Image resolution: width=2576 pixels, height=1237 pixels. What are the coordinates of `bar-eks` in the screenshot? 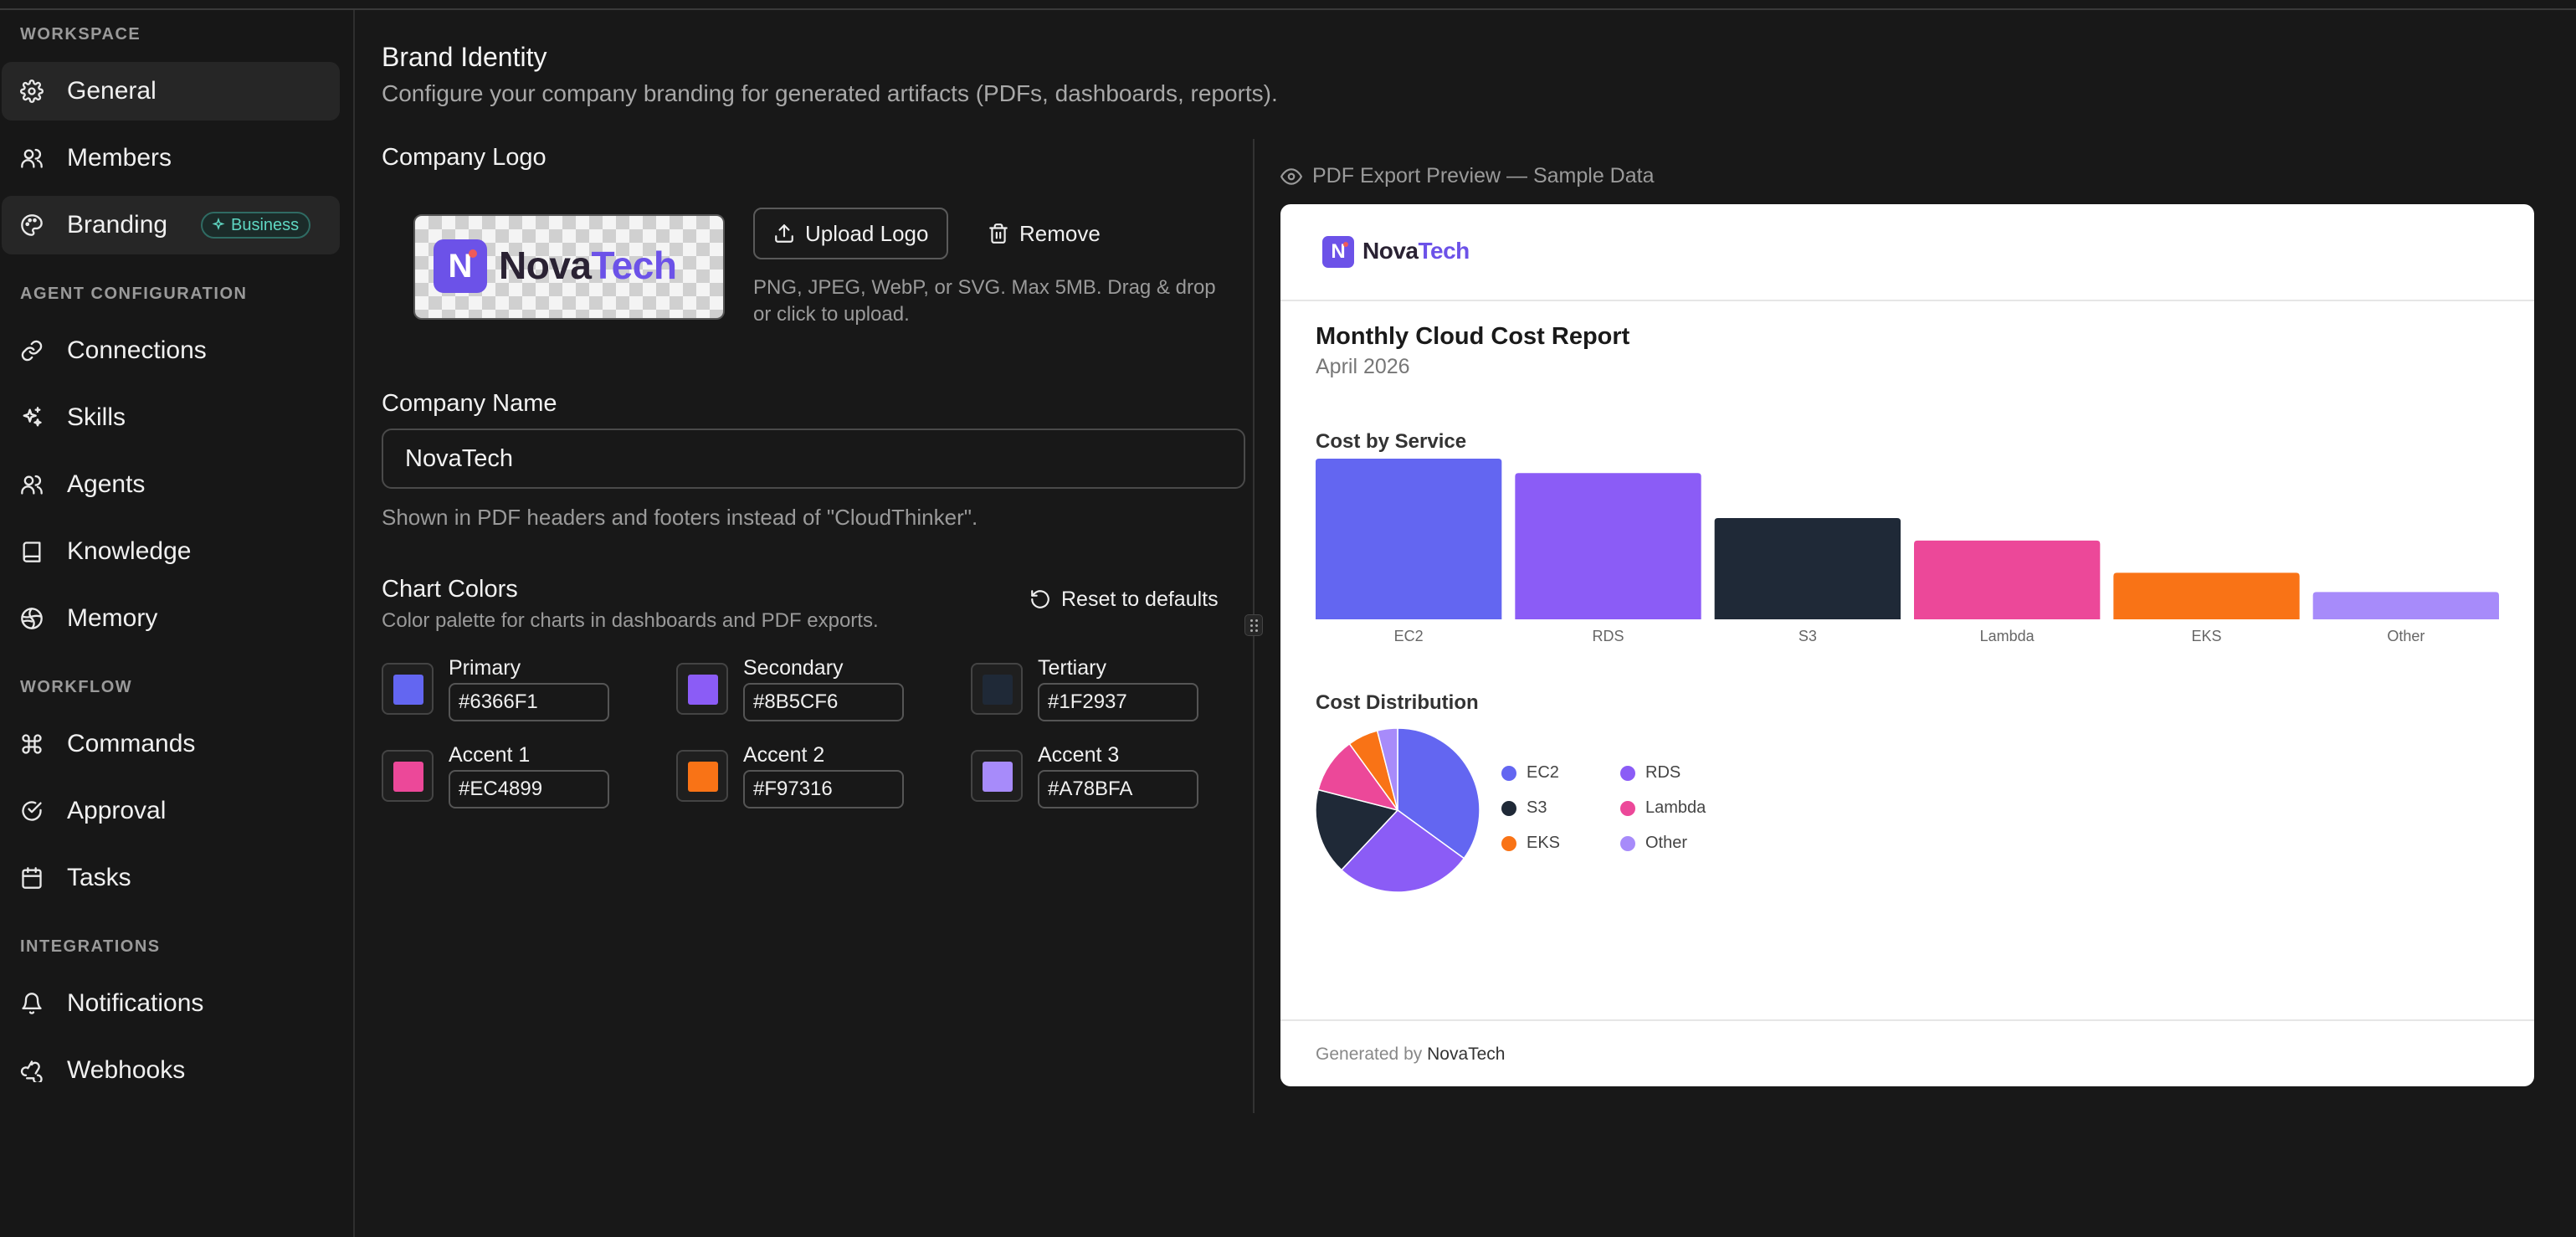 It's located at (2206, 595).